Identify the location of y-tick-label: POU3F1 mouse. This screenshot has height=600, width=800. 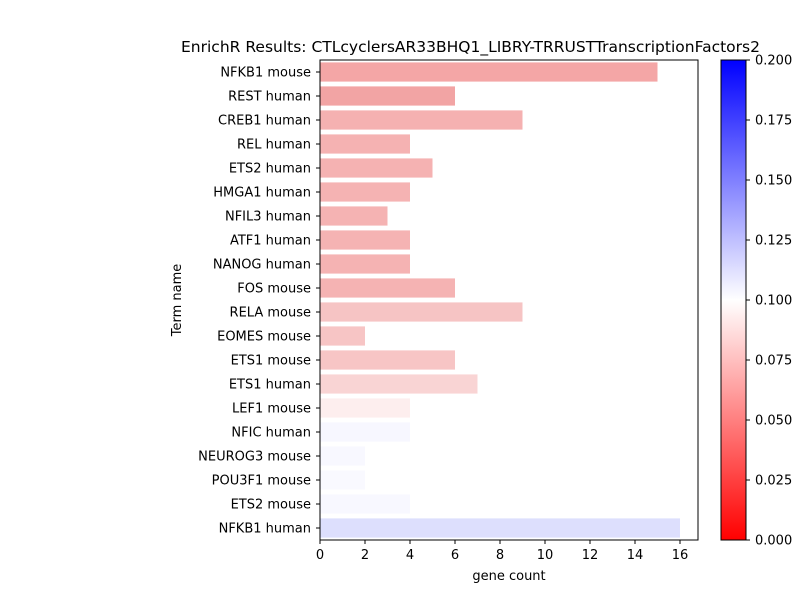
(261, 481).